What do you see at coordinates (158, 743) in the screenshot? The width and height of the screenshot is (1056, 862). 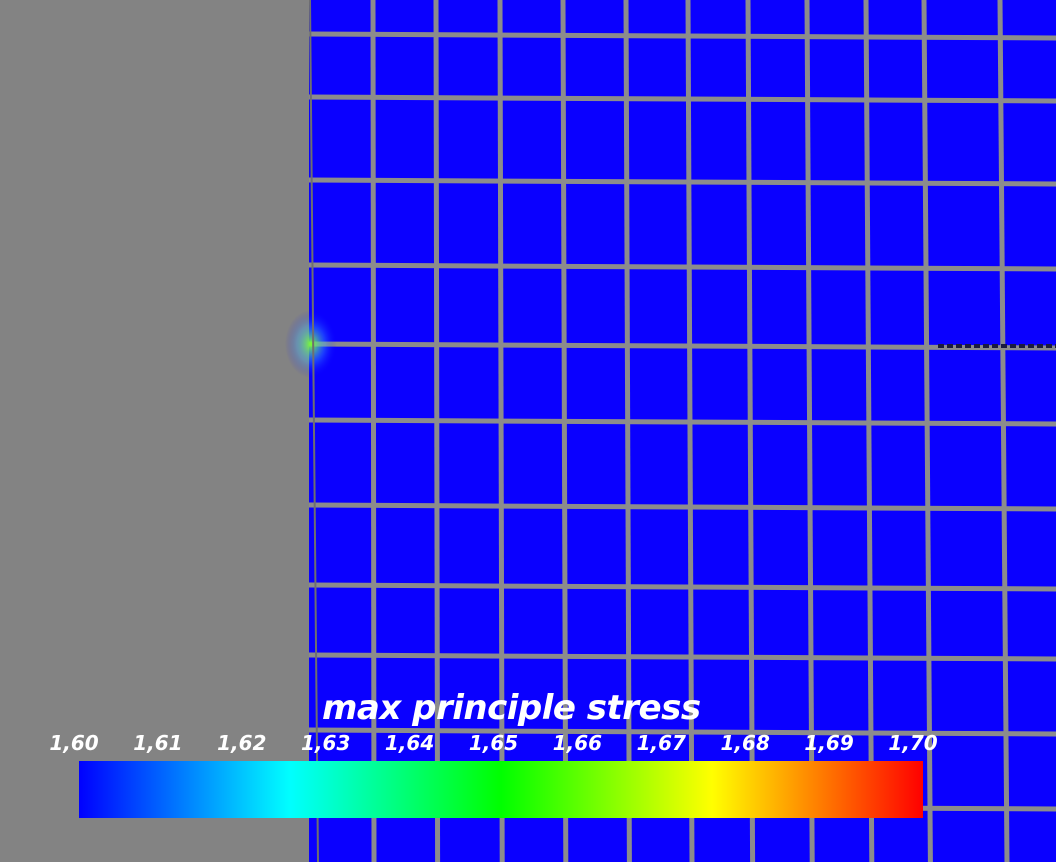 I see `colorbar-tick-label: 1,61` at bounding box center [158, 743].